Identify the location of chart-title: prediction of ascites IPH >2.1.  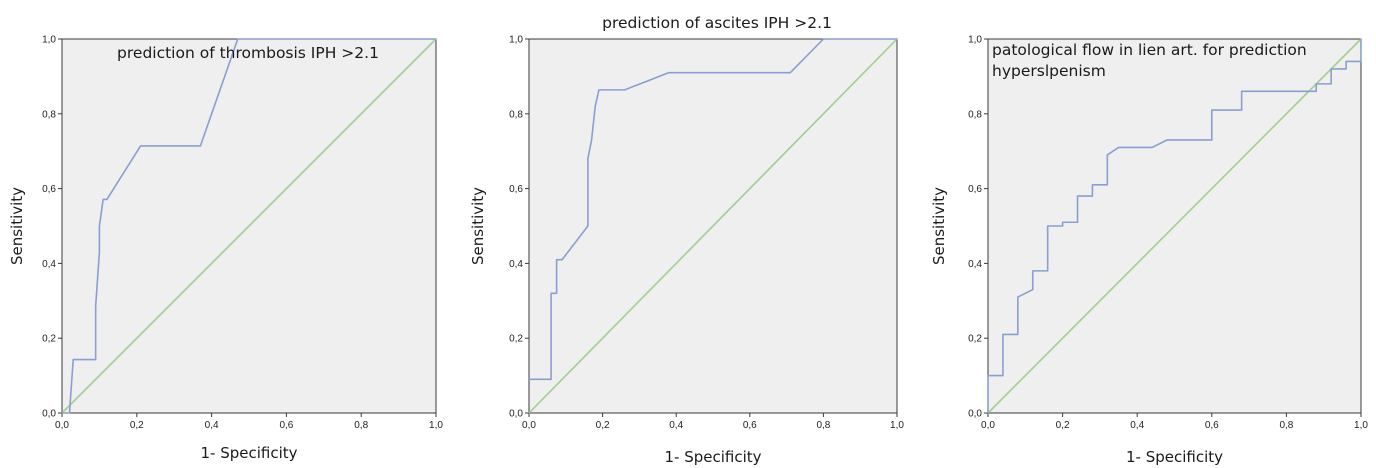
(717, 23).